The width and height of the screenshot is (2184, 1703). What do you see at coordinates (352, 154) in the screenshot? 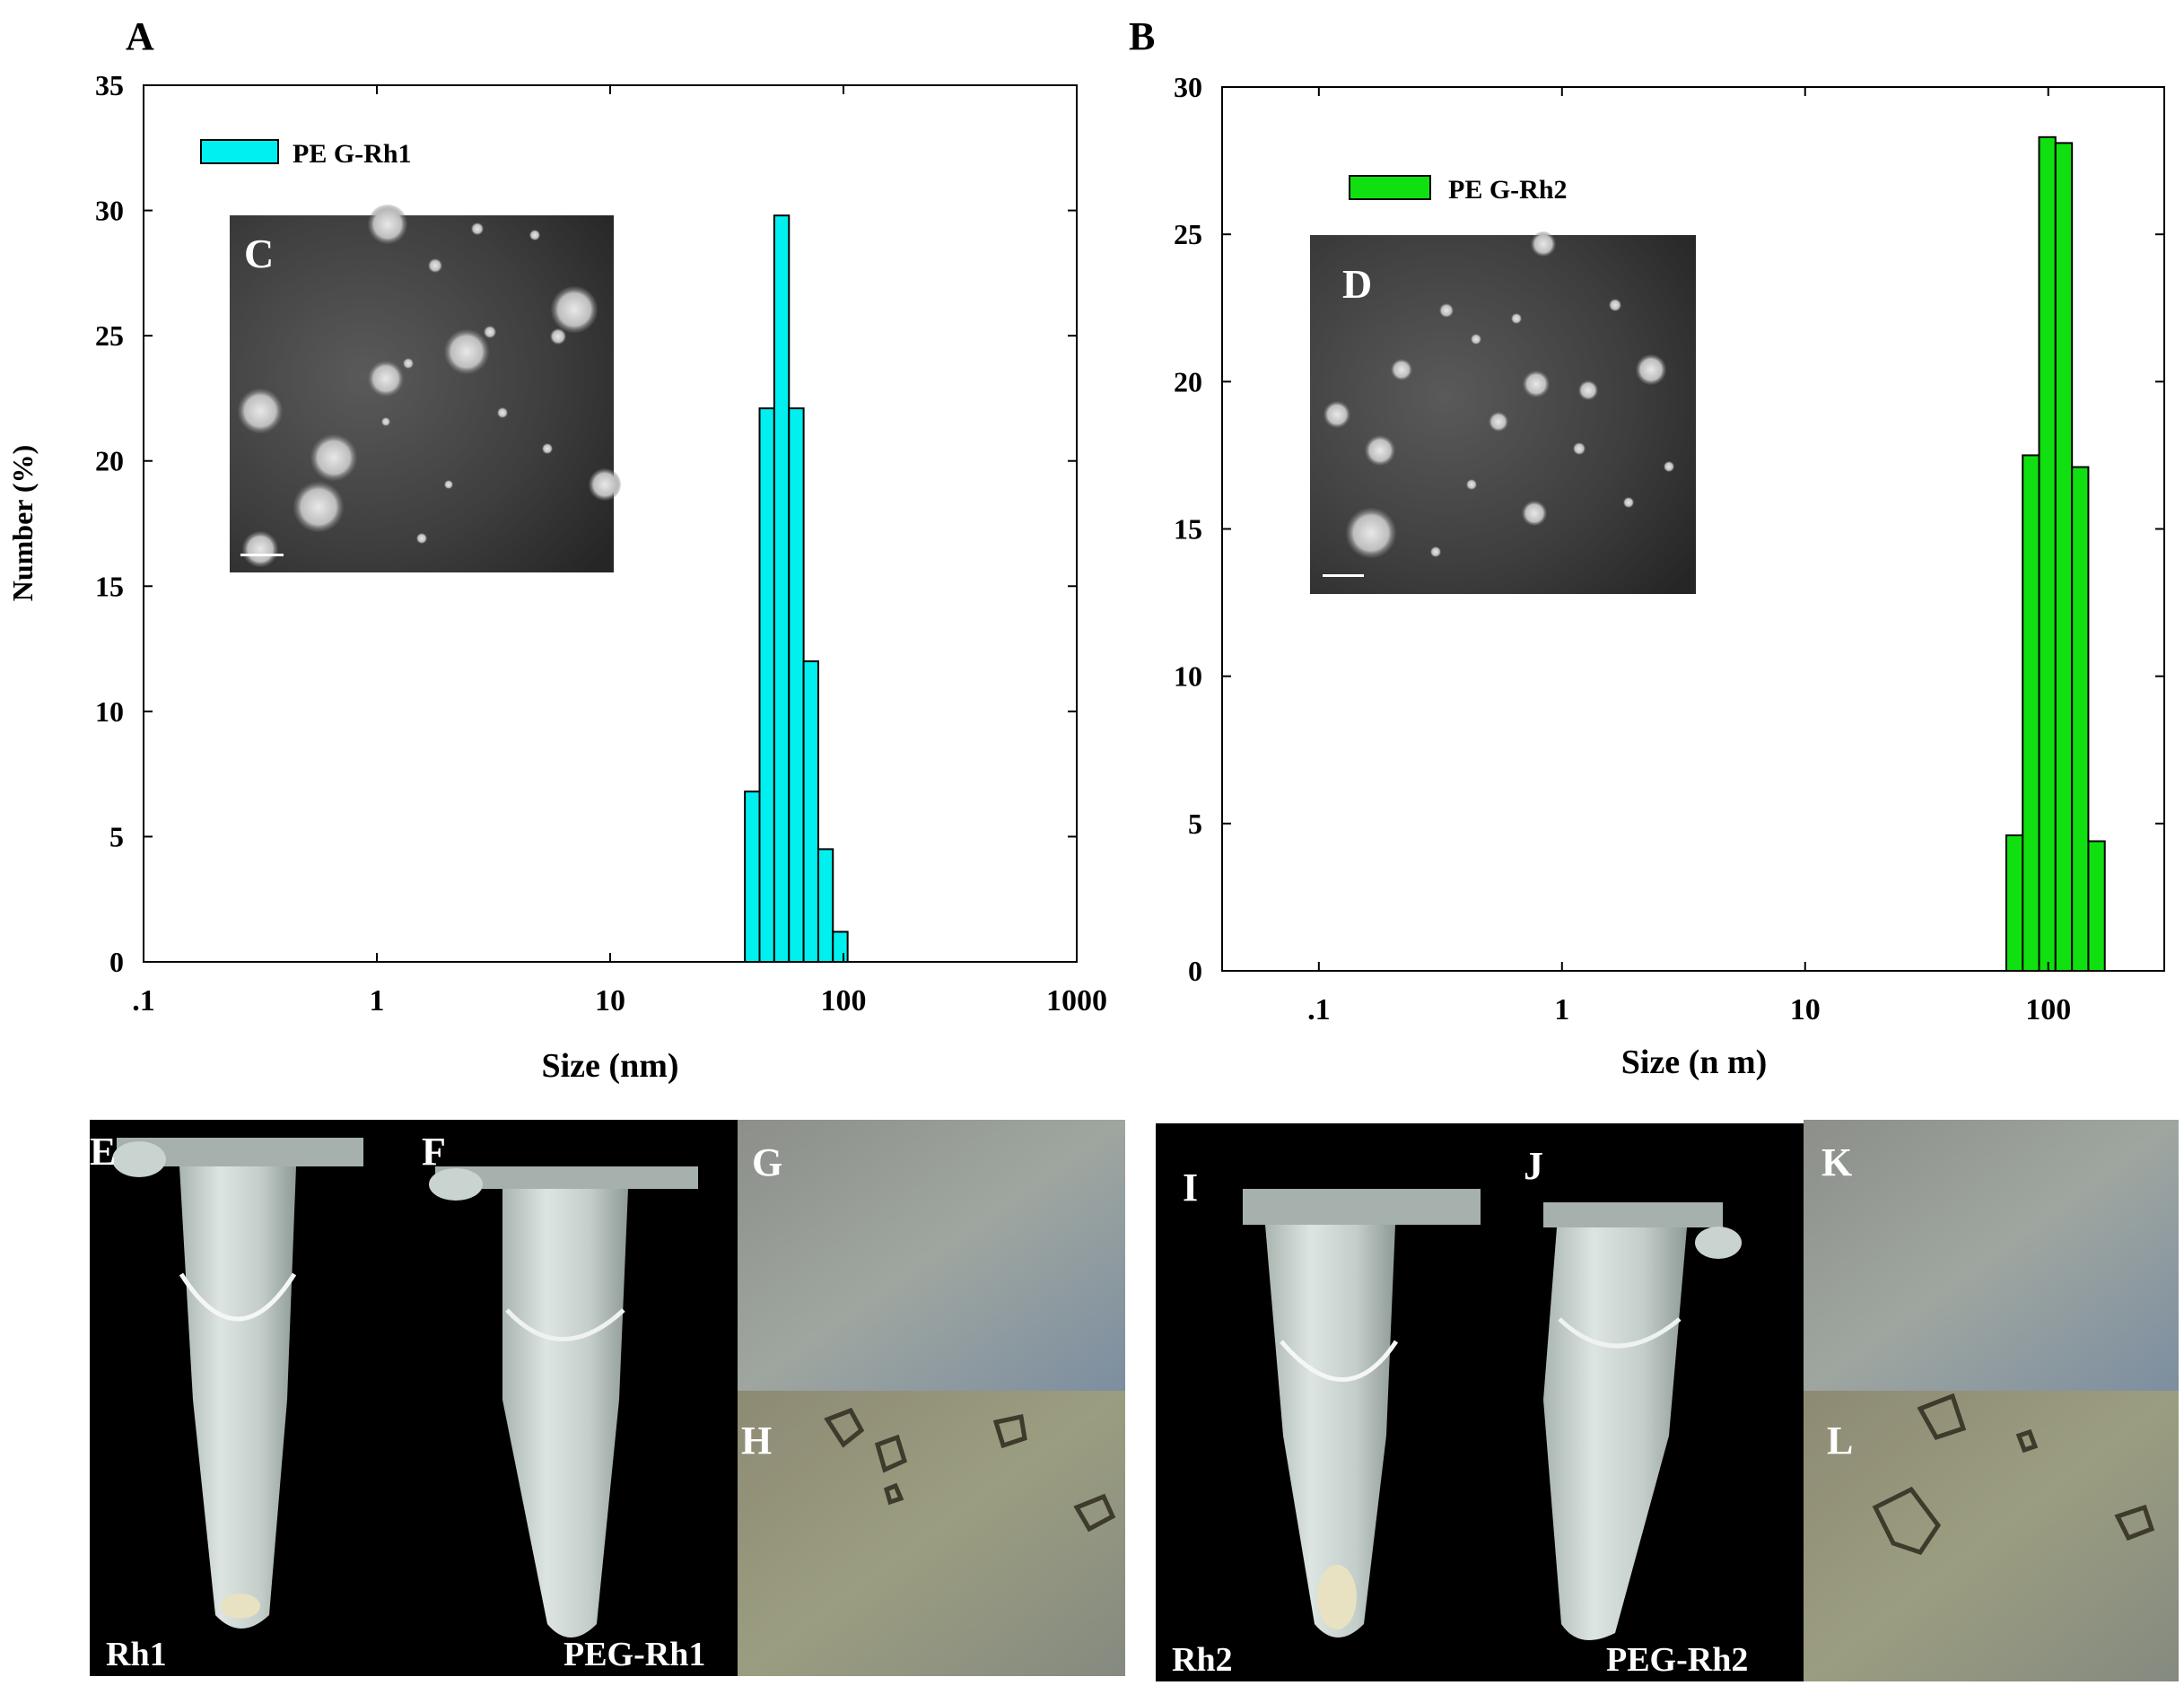
I see `legend-label-a: PE G-Rh1` at bounding box center [352, 154].